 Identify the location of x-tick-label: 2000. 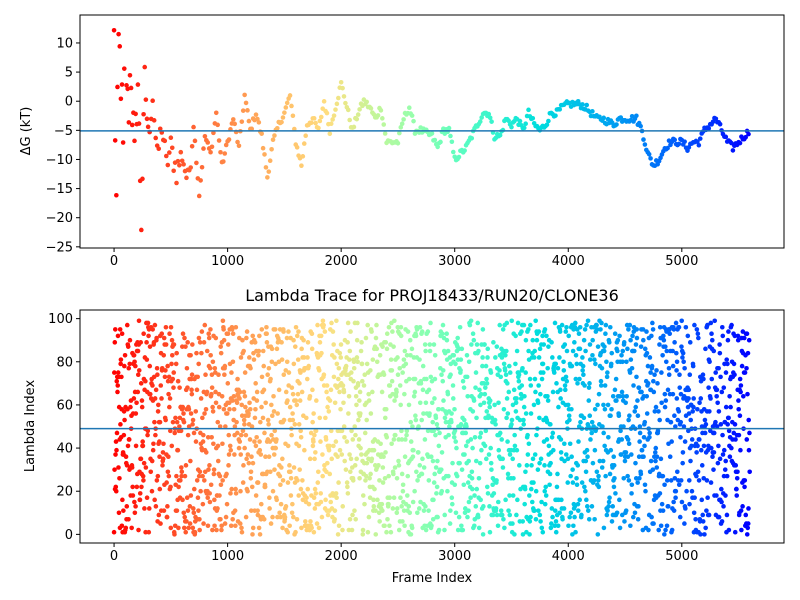
(341, 556).